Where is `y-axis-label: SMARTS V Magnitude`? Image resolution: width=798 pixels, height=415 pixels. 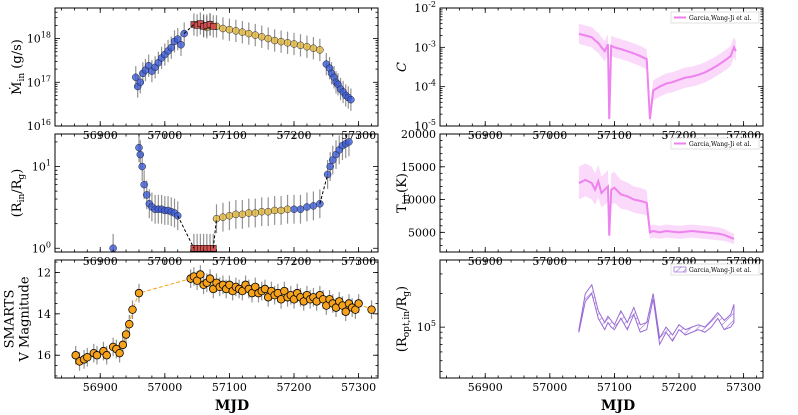
y-axis-label: SMARTS V Magnitude is located at coordinates (18, 319).